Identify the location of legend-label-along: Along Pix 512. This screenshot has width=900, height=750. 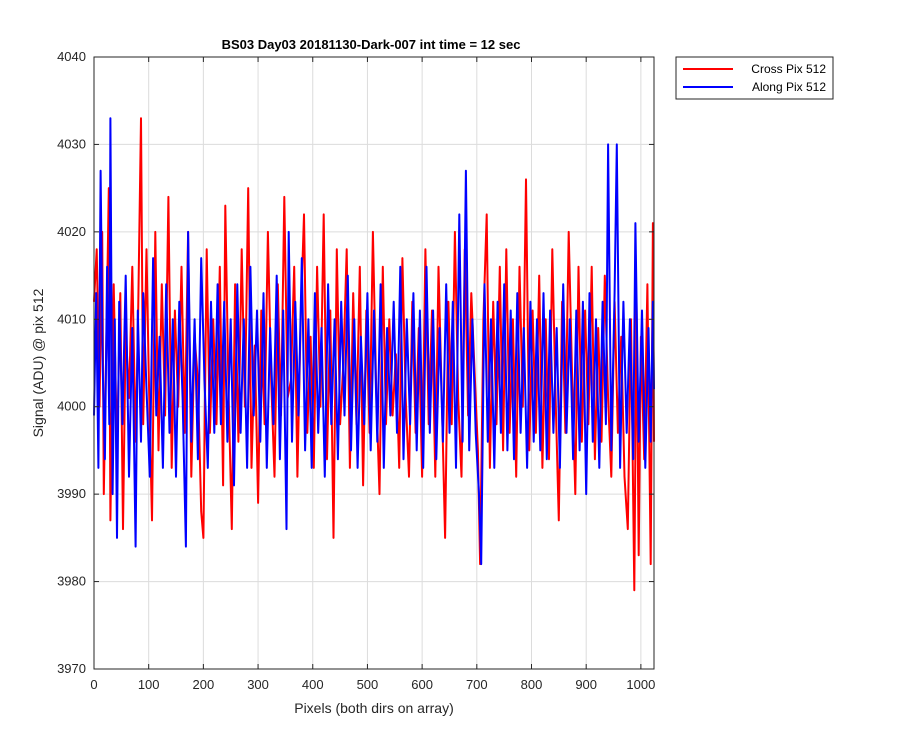
(789, 87).